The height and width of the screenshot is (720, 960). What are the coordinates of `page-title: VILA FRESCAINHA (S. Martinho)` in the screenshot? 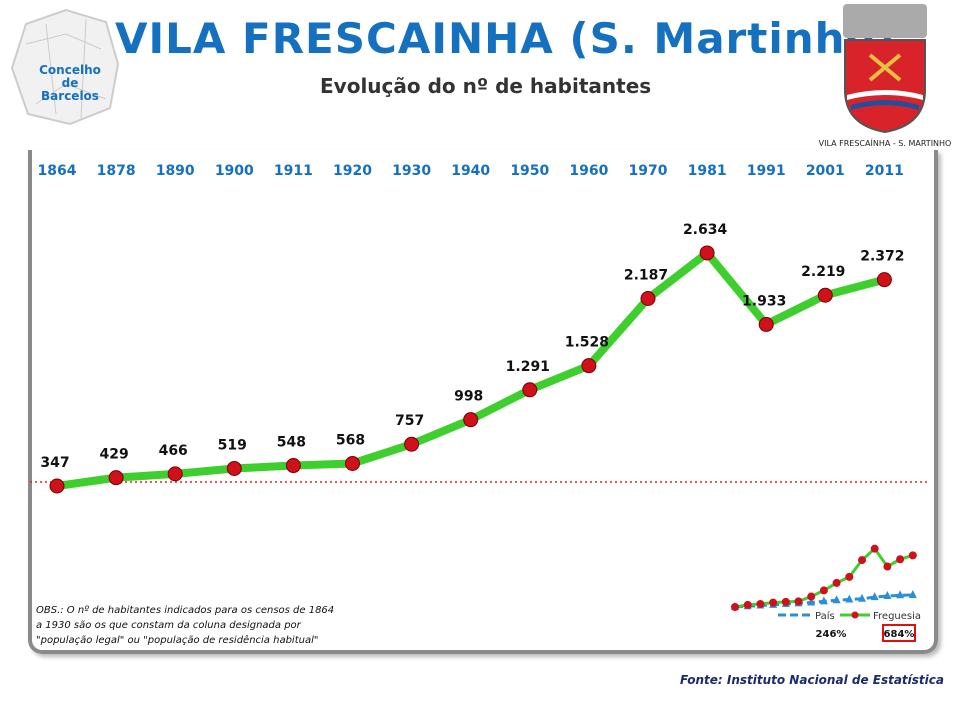 It's located at (505, 38).